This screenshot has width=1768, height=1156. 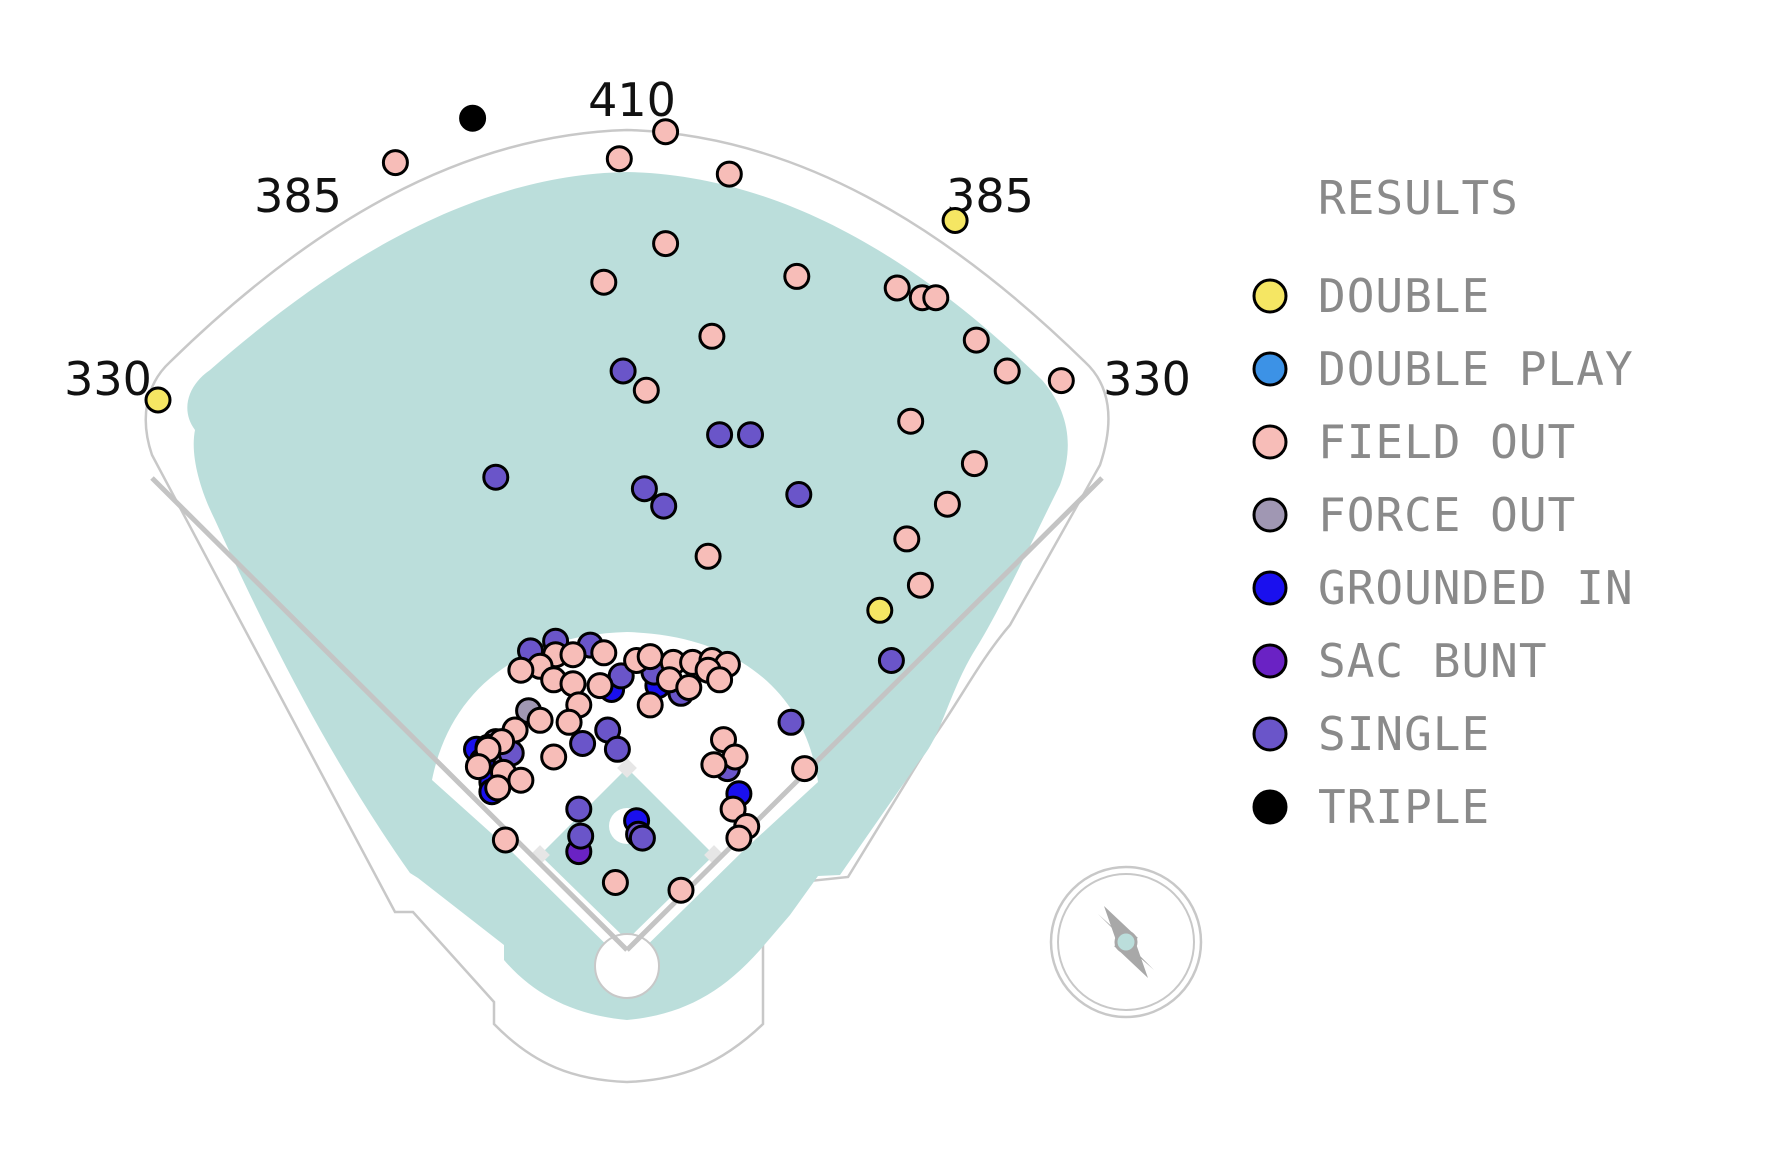 I want to click on hit-point-triple, so click(x=473, y=118).